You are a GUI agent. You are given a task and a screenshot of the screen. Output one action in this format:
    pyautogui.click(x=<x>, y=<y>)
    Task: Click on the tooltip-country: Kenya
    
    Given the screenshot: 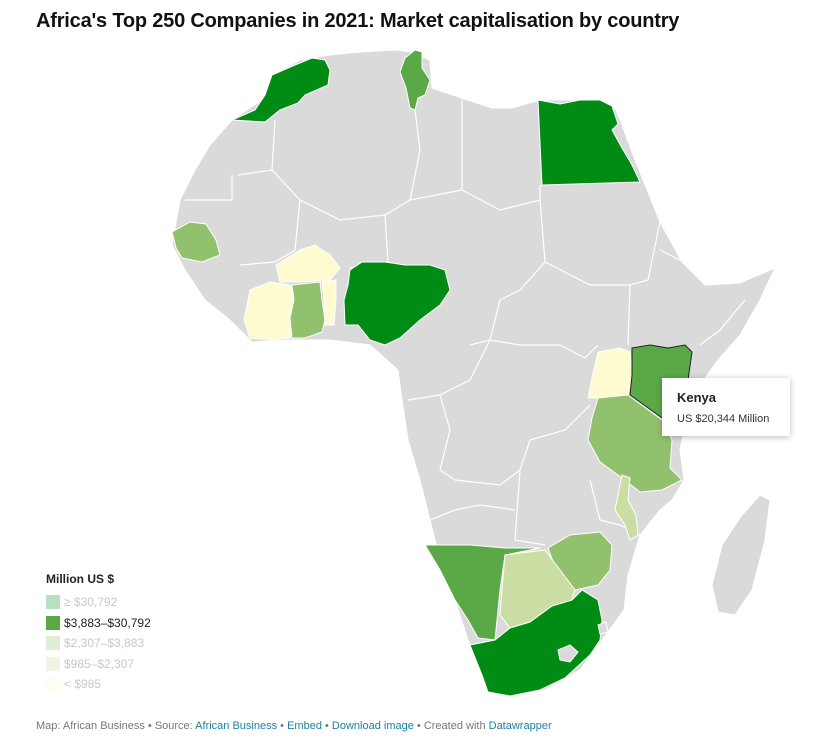 What is the action you would take?
    pyautogui.click(x=697, y=397)
    